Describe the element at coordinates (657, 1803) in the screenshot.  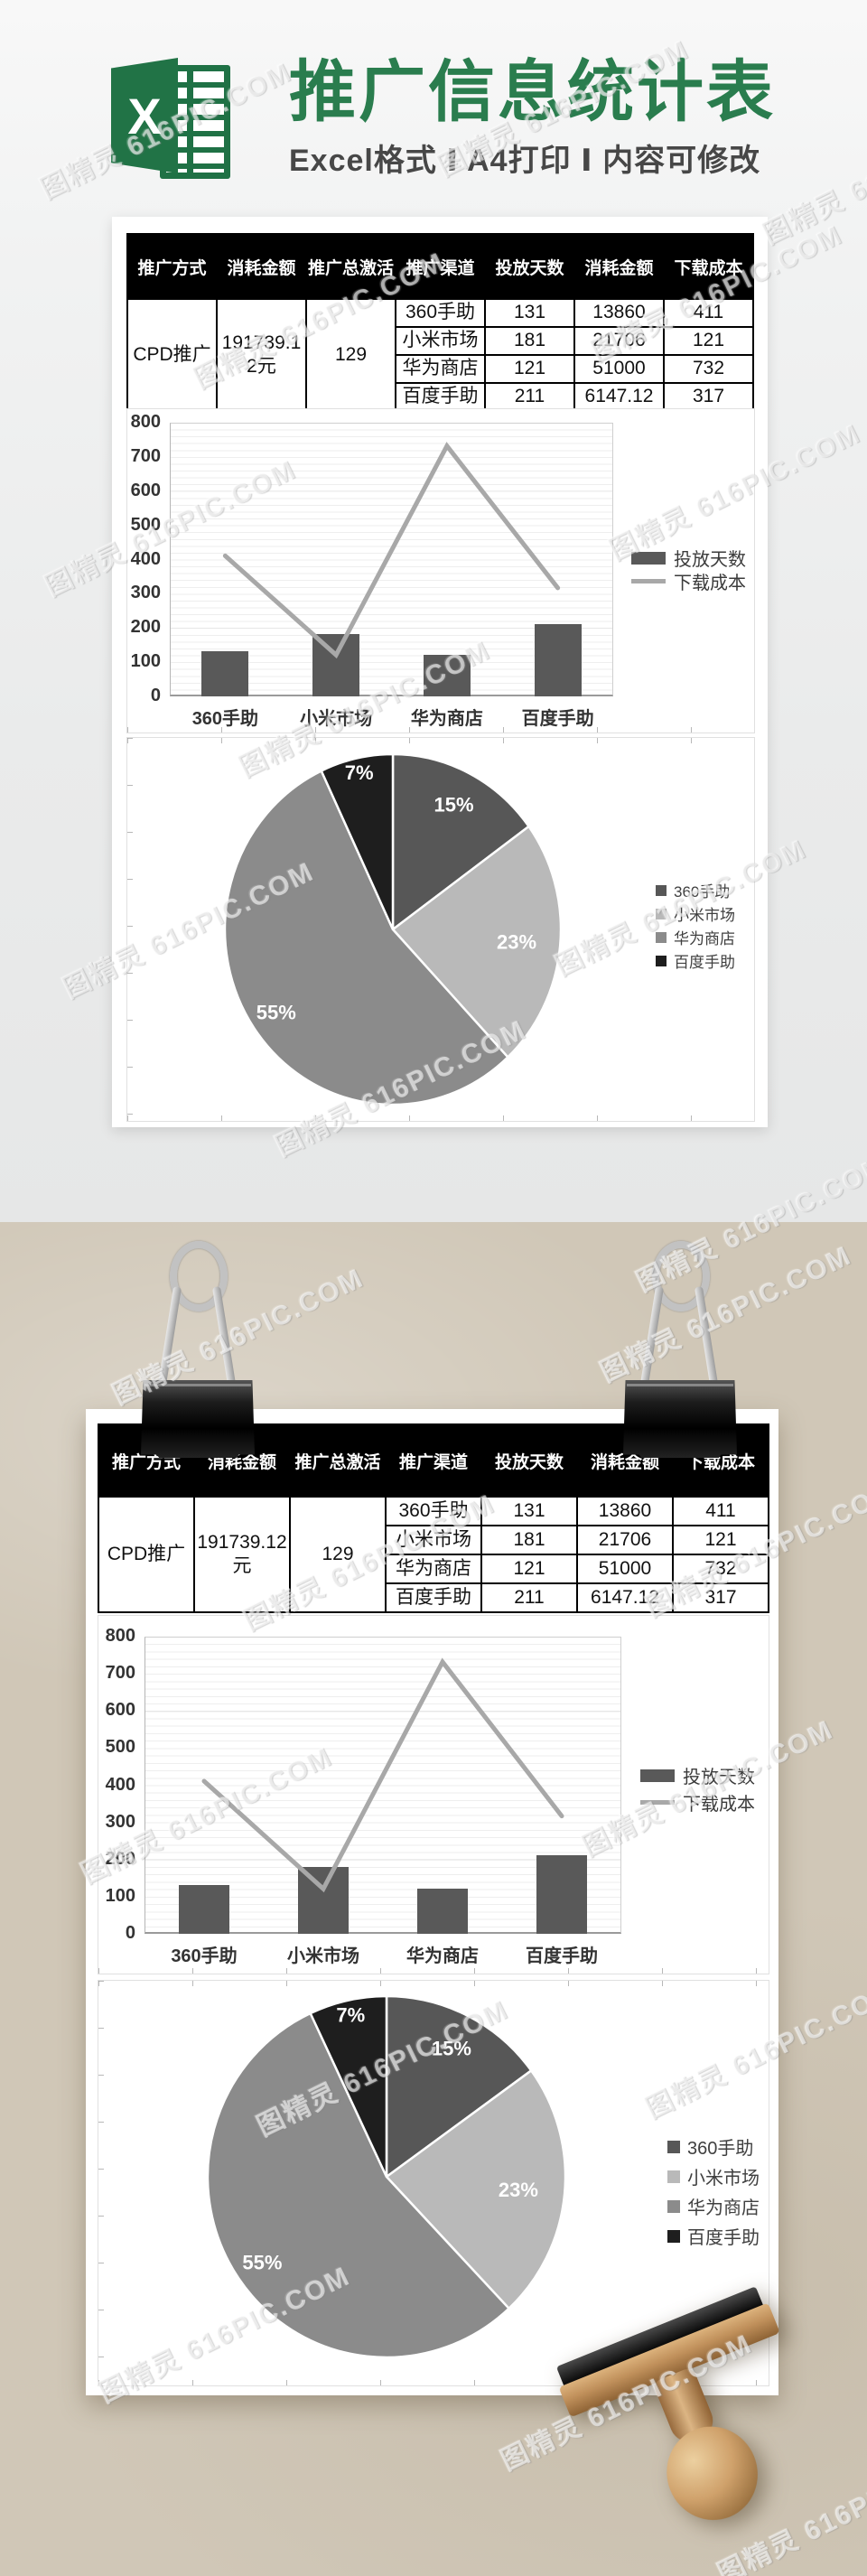
I see `legend-line-swatch` at that location.